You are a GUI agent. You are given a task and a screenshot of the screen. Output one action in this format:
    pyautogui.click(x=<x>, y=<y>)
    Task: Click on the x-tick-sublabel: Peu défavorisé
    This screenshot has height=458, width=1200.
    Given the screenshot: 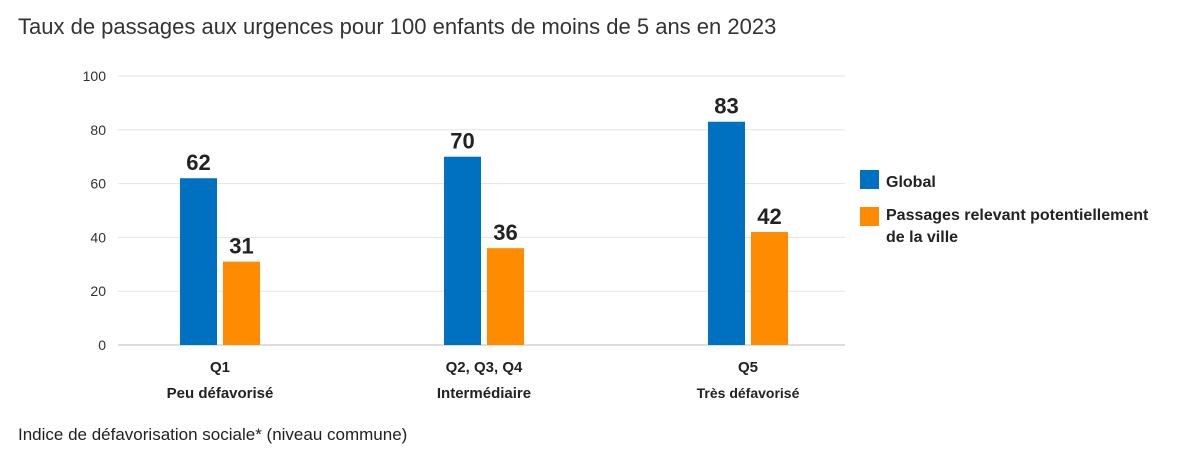 What is the action you would take?
    pyautogui.click(x=220, y=393)
    